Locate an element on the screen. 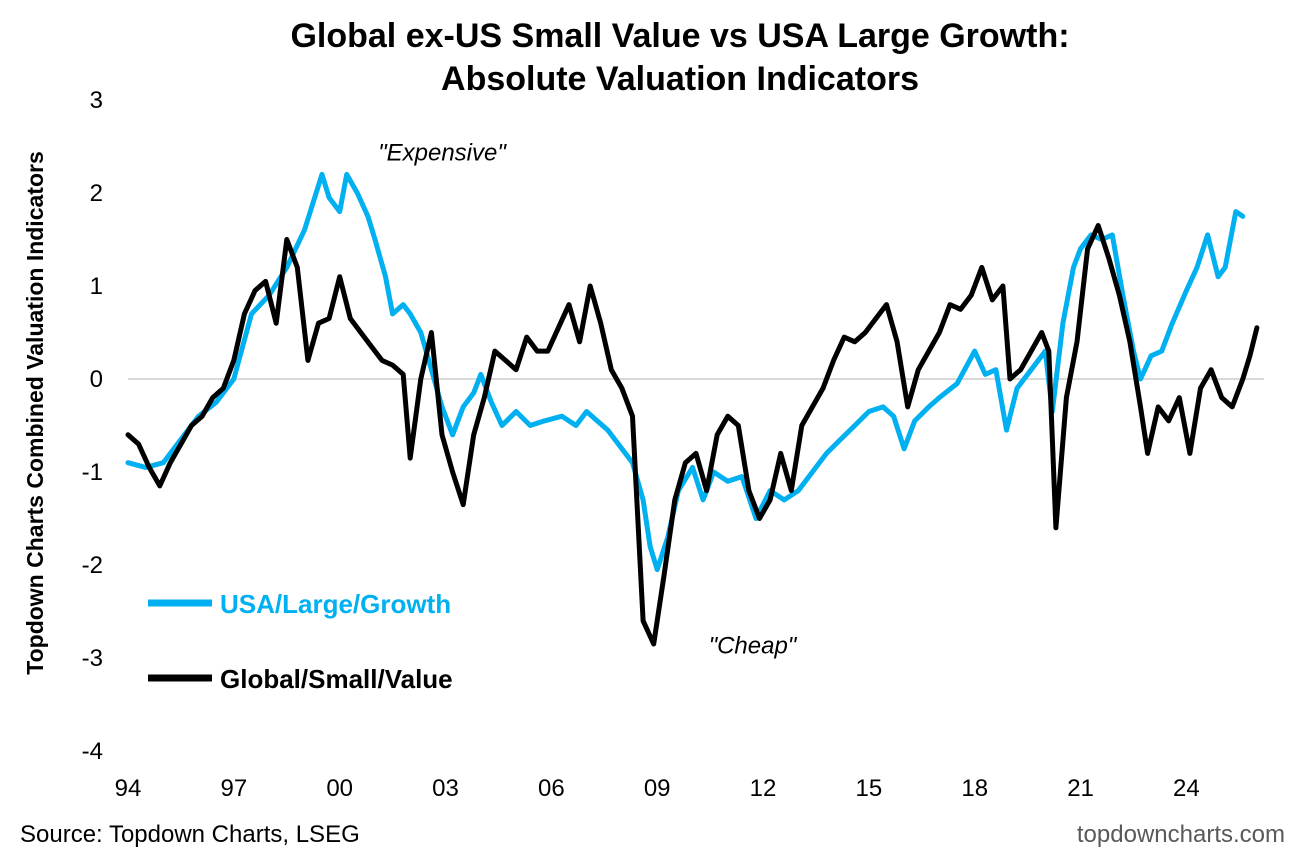 The height and width of the screenshot is (855, 1302). website-credit: topdowncharts.com is located at coordinates (1181, 834).